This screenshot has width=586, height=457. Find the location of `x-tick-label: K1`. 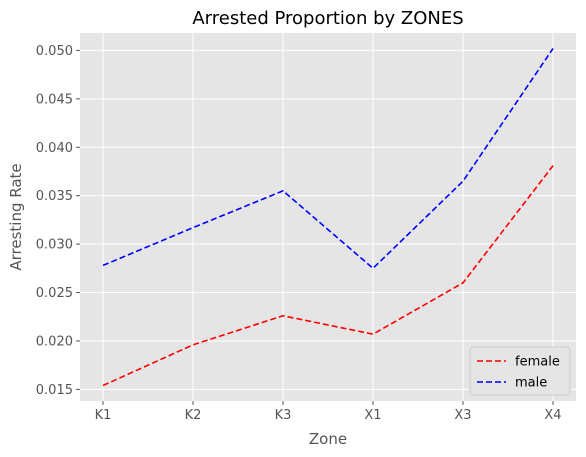

x-tick-label: K1 is located at coordinates (103, 415).